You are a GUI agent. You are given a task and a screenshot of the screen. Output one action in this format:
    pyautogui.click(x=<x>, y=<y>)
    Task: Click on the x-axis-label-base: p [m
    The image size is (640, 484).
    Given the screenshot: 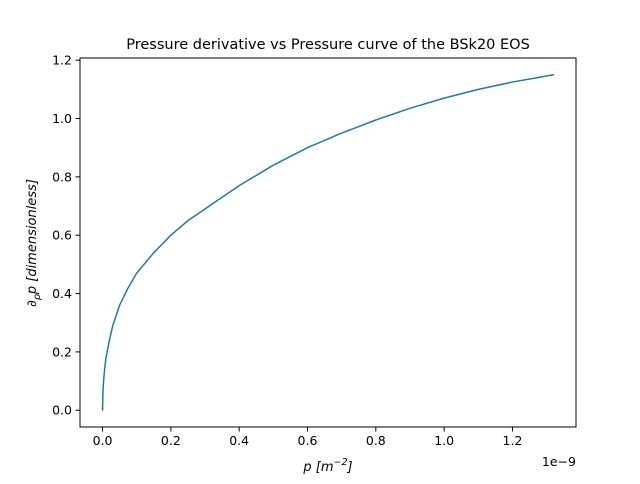 What is the action you would take?
    pyautogui.click(x=317, y=467)
    